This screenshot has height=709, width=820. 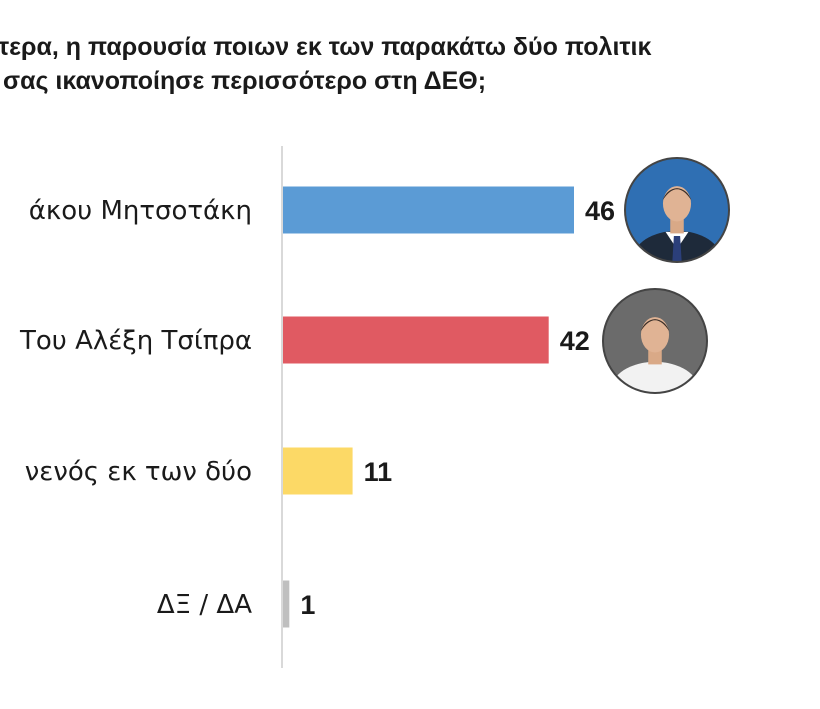 I want to click on value-label: 42, so click(x=575, y=341).